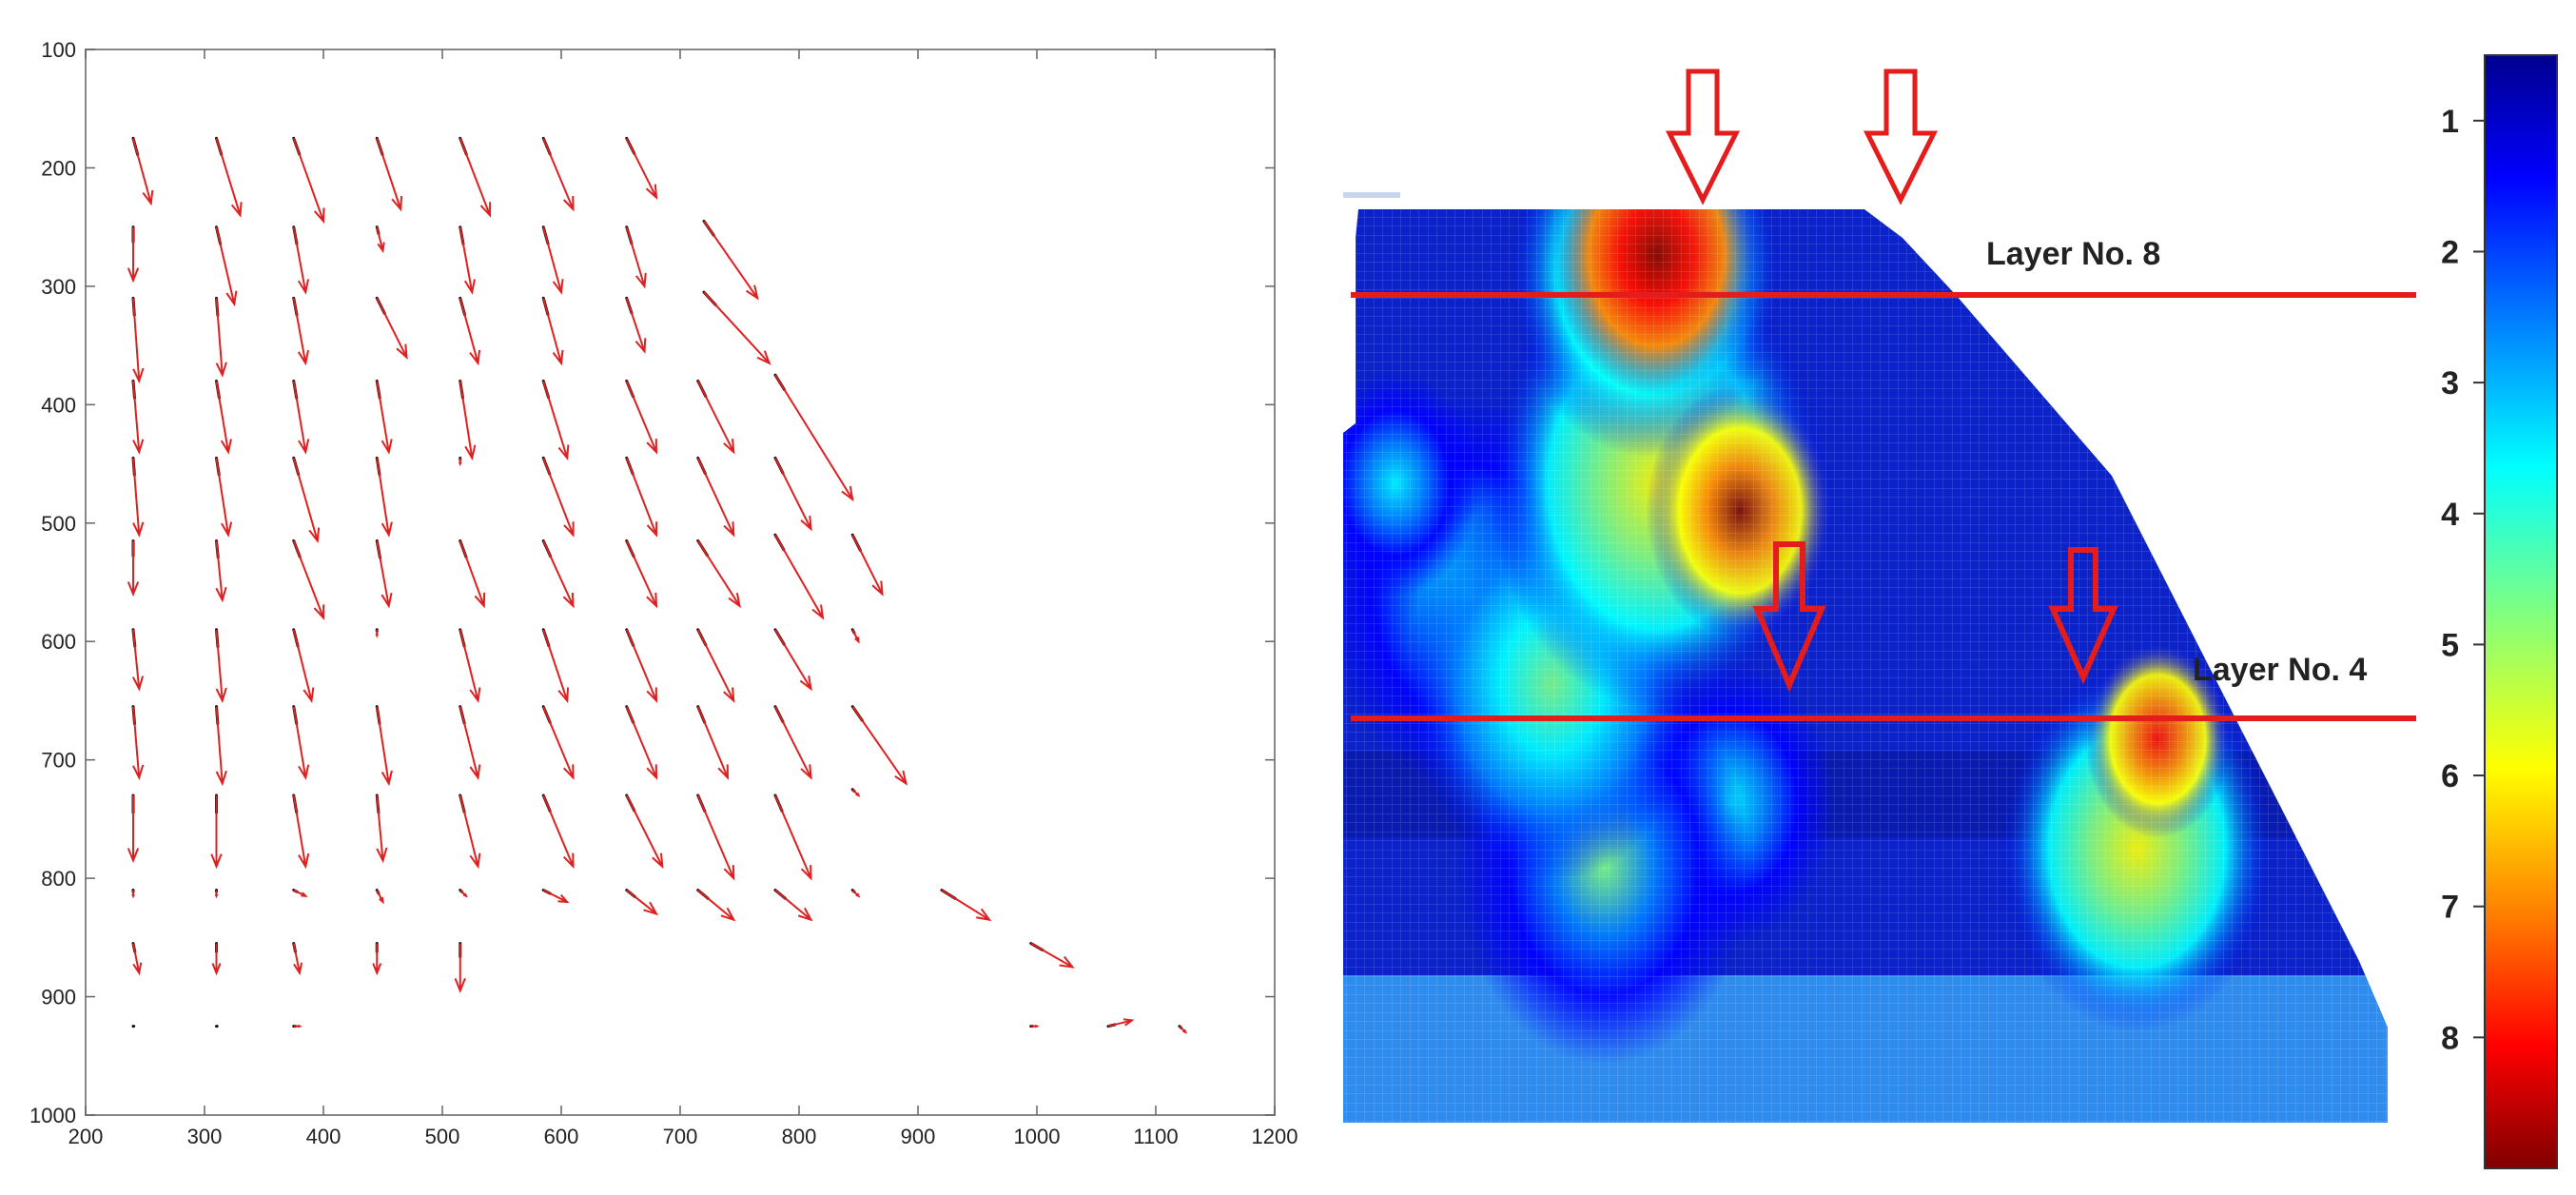 This screenshot has width=2576, height=1195. Describe the element at coordinates (58, 405) in the screenshot. I see `y-tick-label: 400` at that location.